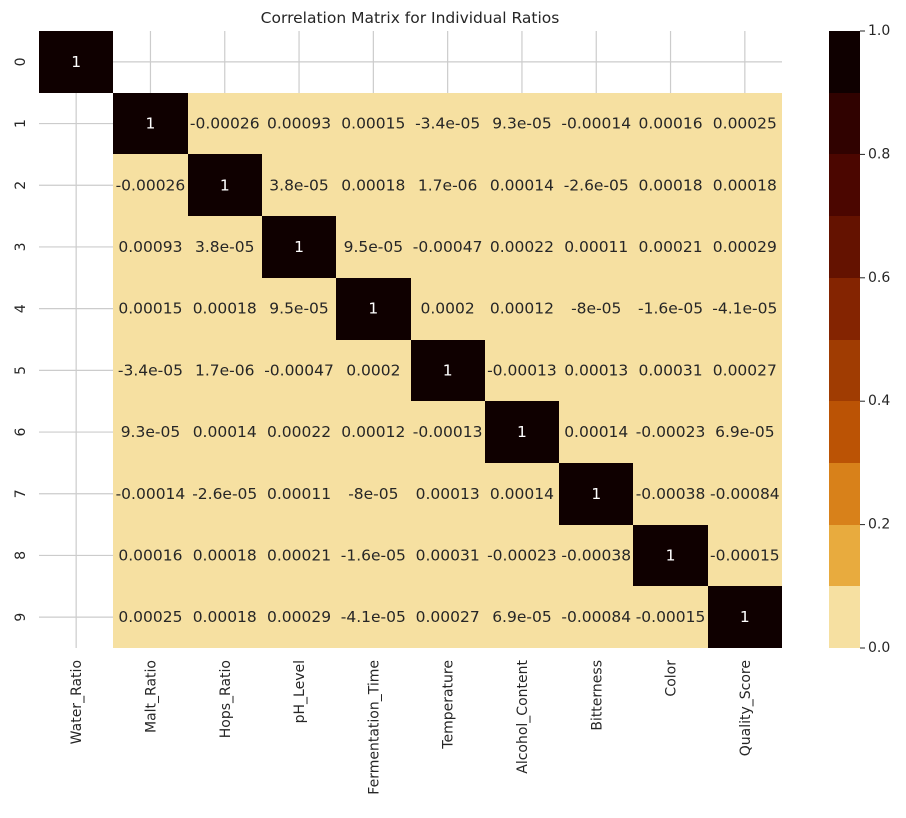  Describe the element at coordinates (21, 617) in the screenshot. I see `y-tick-label: 9` at that location.